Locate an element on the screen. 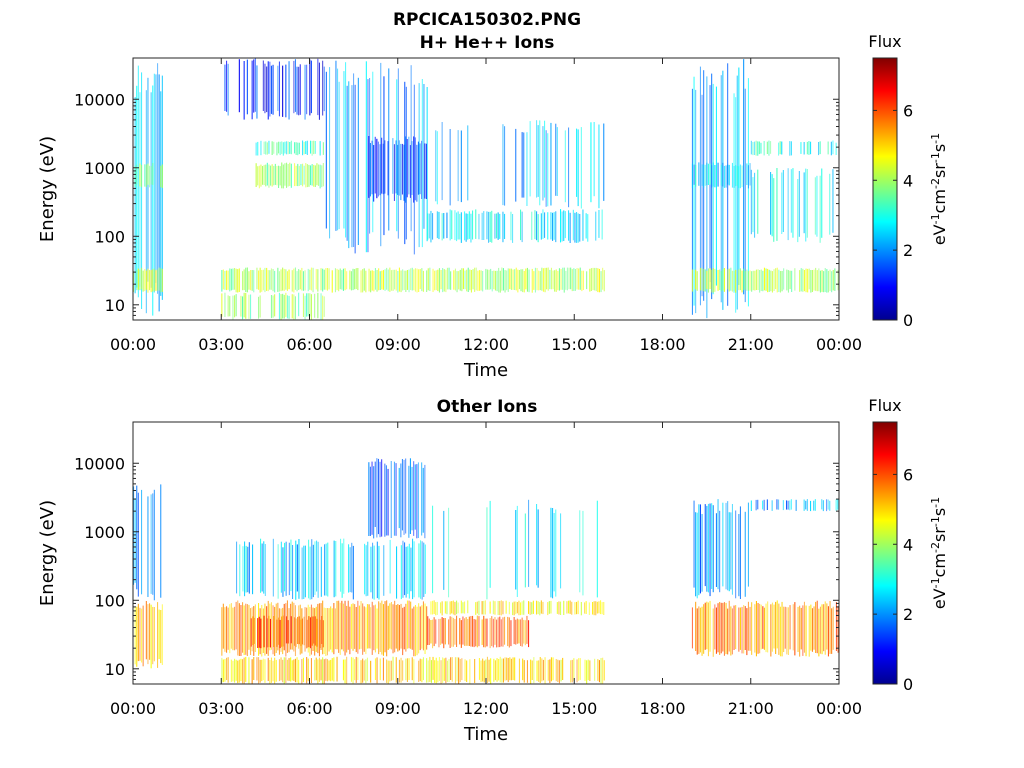  x-tick-label: 00:00 is located at coordinates (839, 344).